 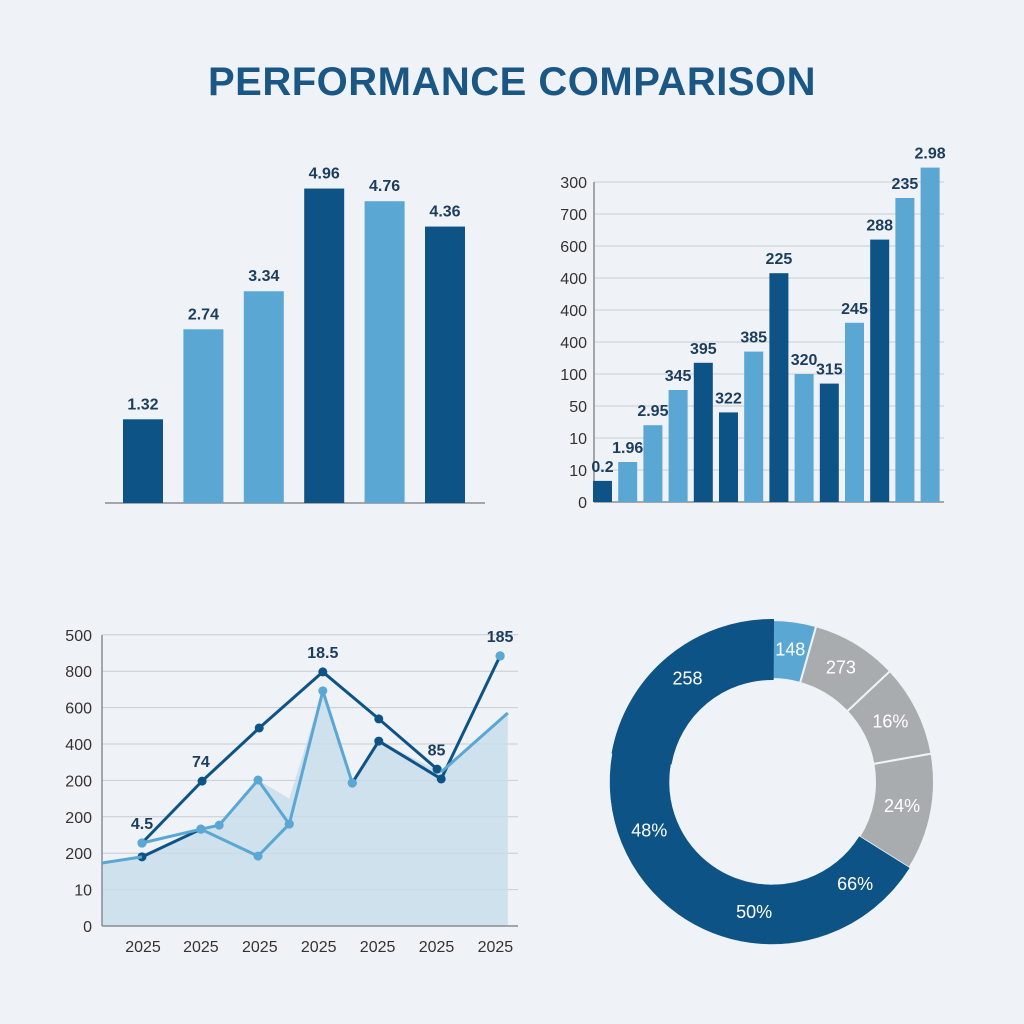 I want to click on area-fill, so click(x=304, y=808).